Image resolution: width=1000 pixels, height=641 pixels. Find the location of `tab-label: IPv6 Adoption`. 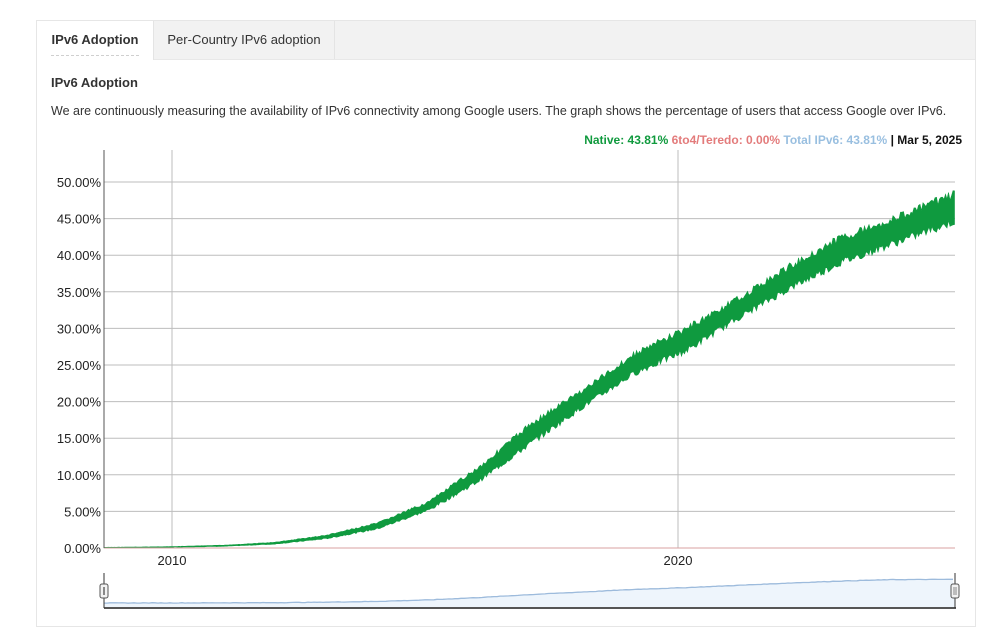

tab-label: IPv6 Adoption is located at coordinates (95, 39).